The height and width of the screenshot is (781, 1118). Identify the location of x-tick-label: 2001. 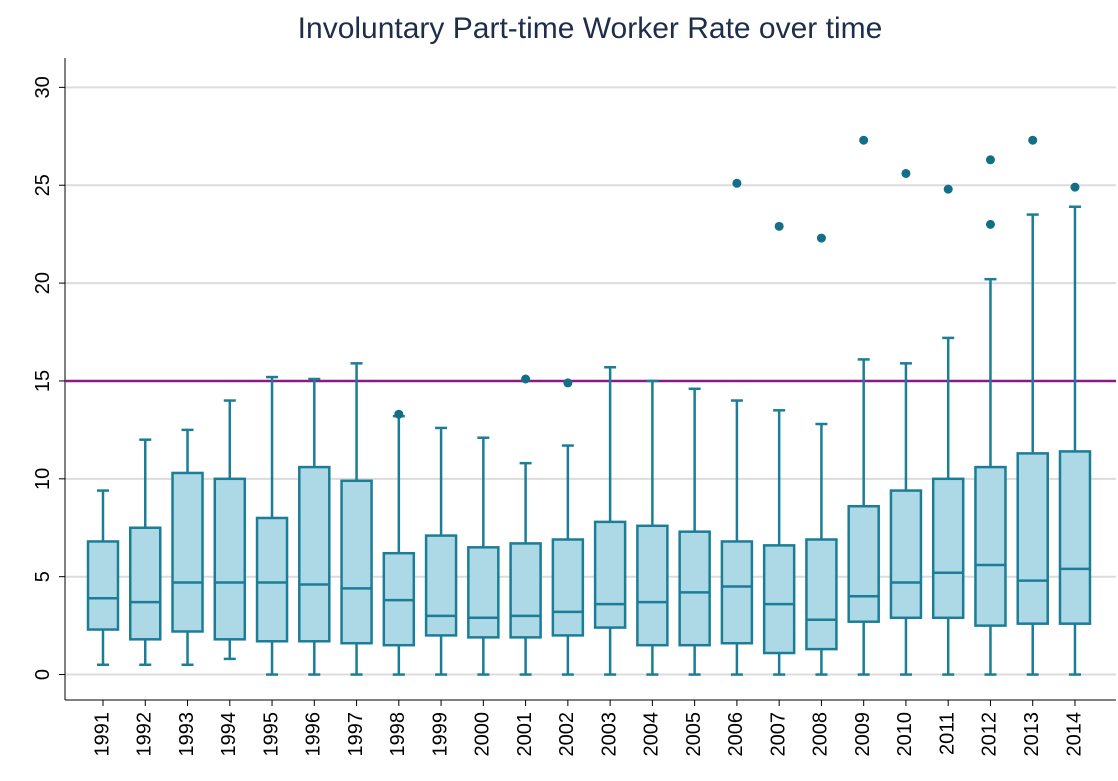
(525, 734).